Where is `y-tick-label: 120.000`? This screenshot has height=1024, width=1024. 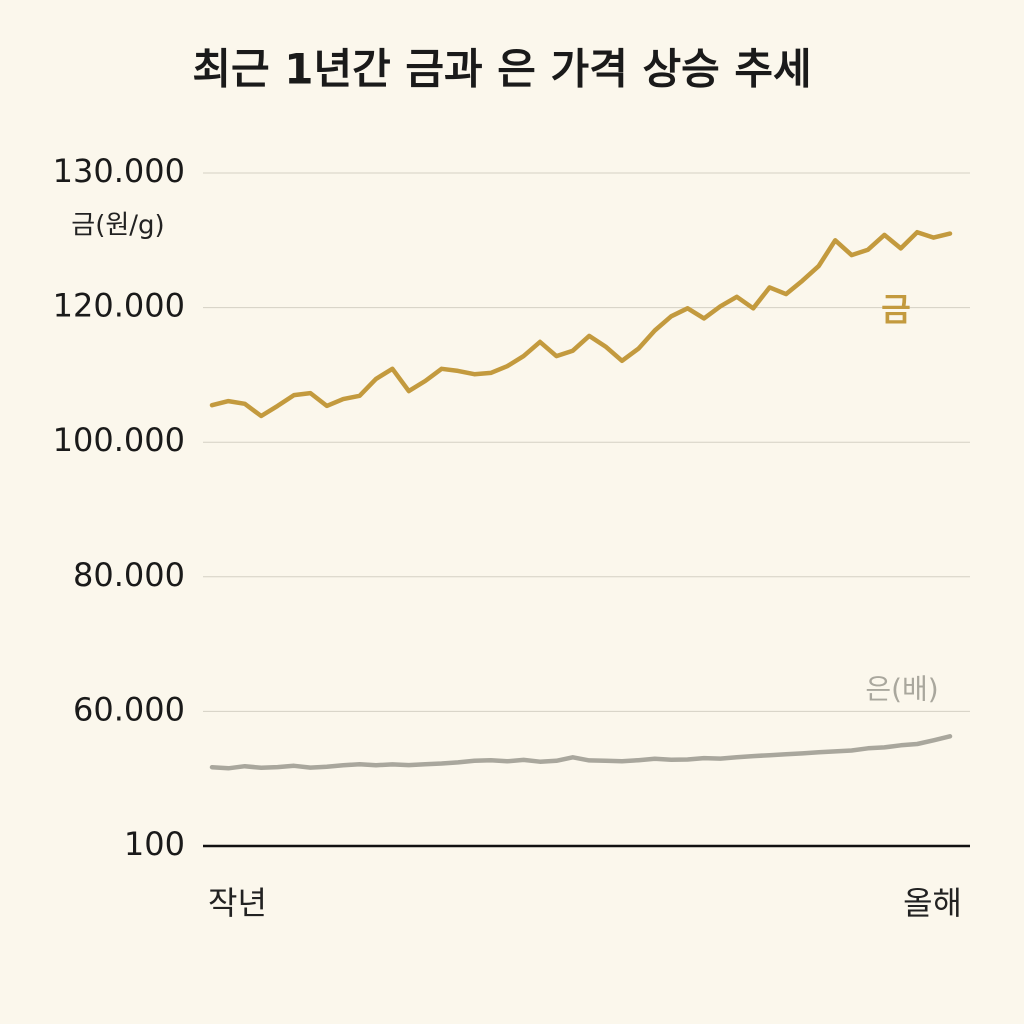 y-tick-label: 120.000 is located at coordinates (119, 306).